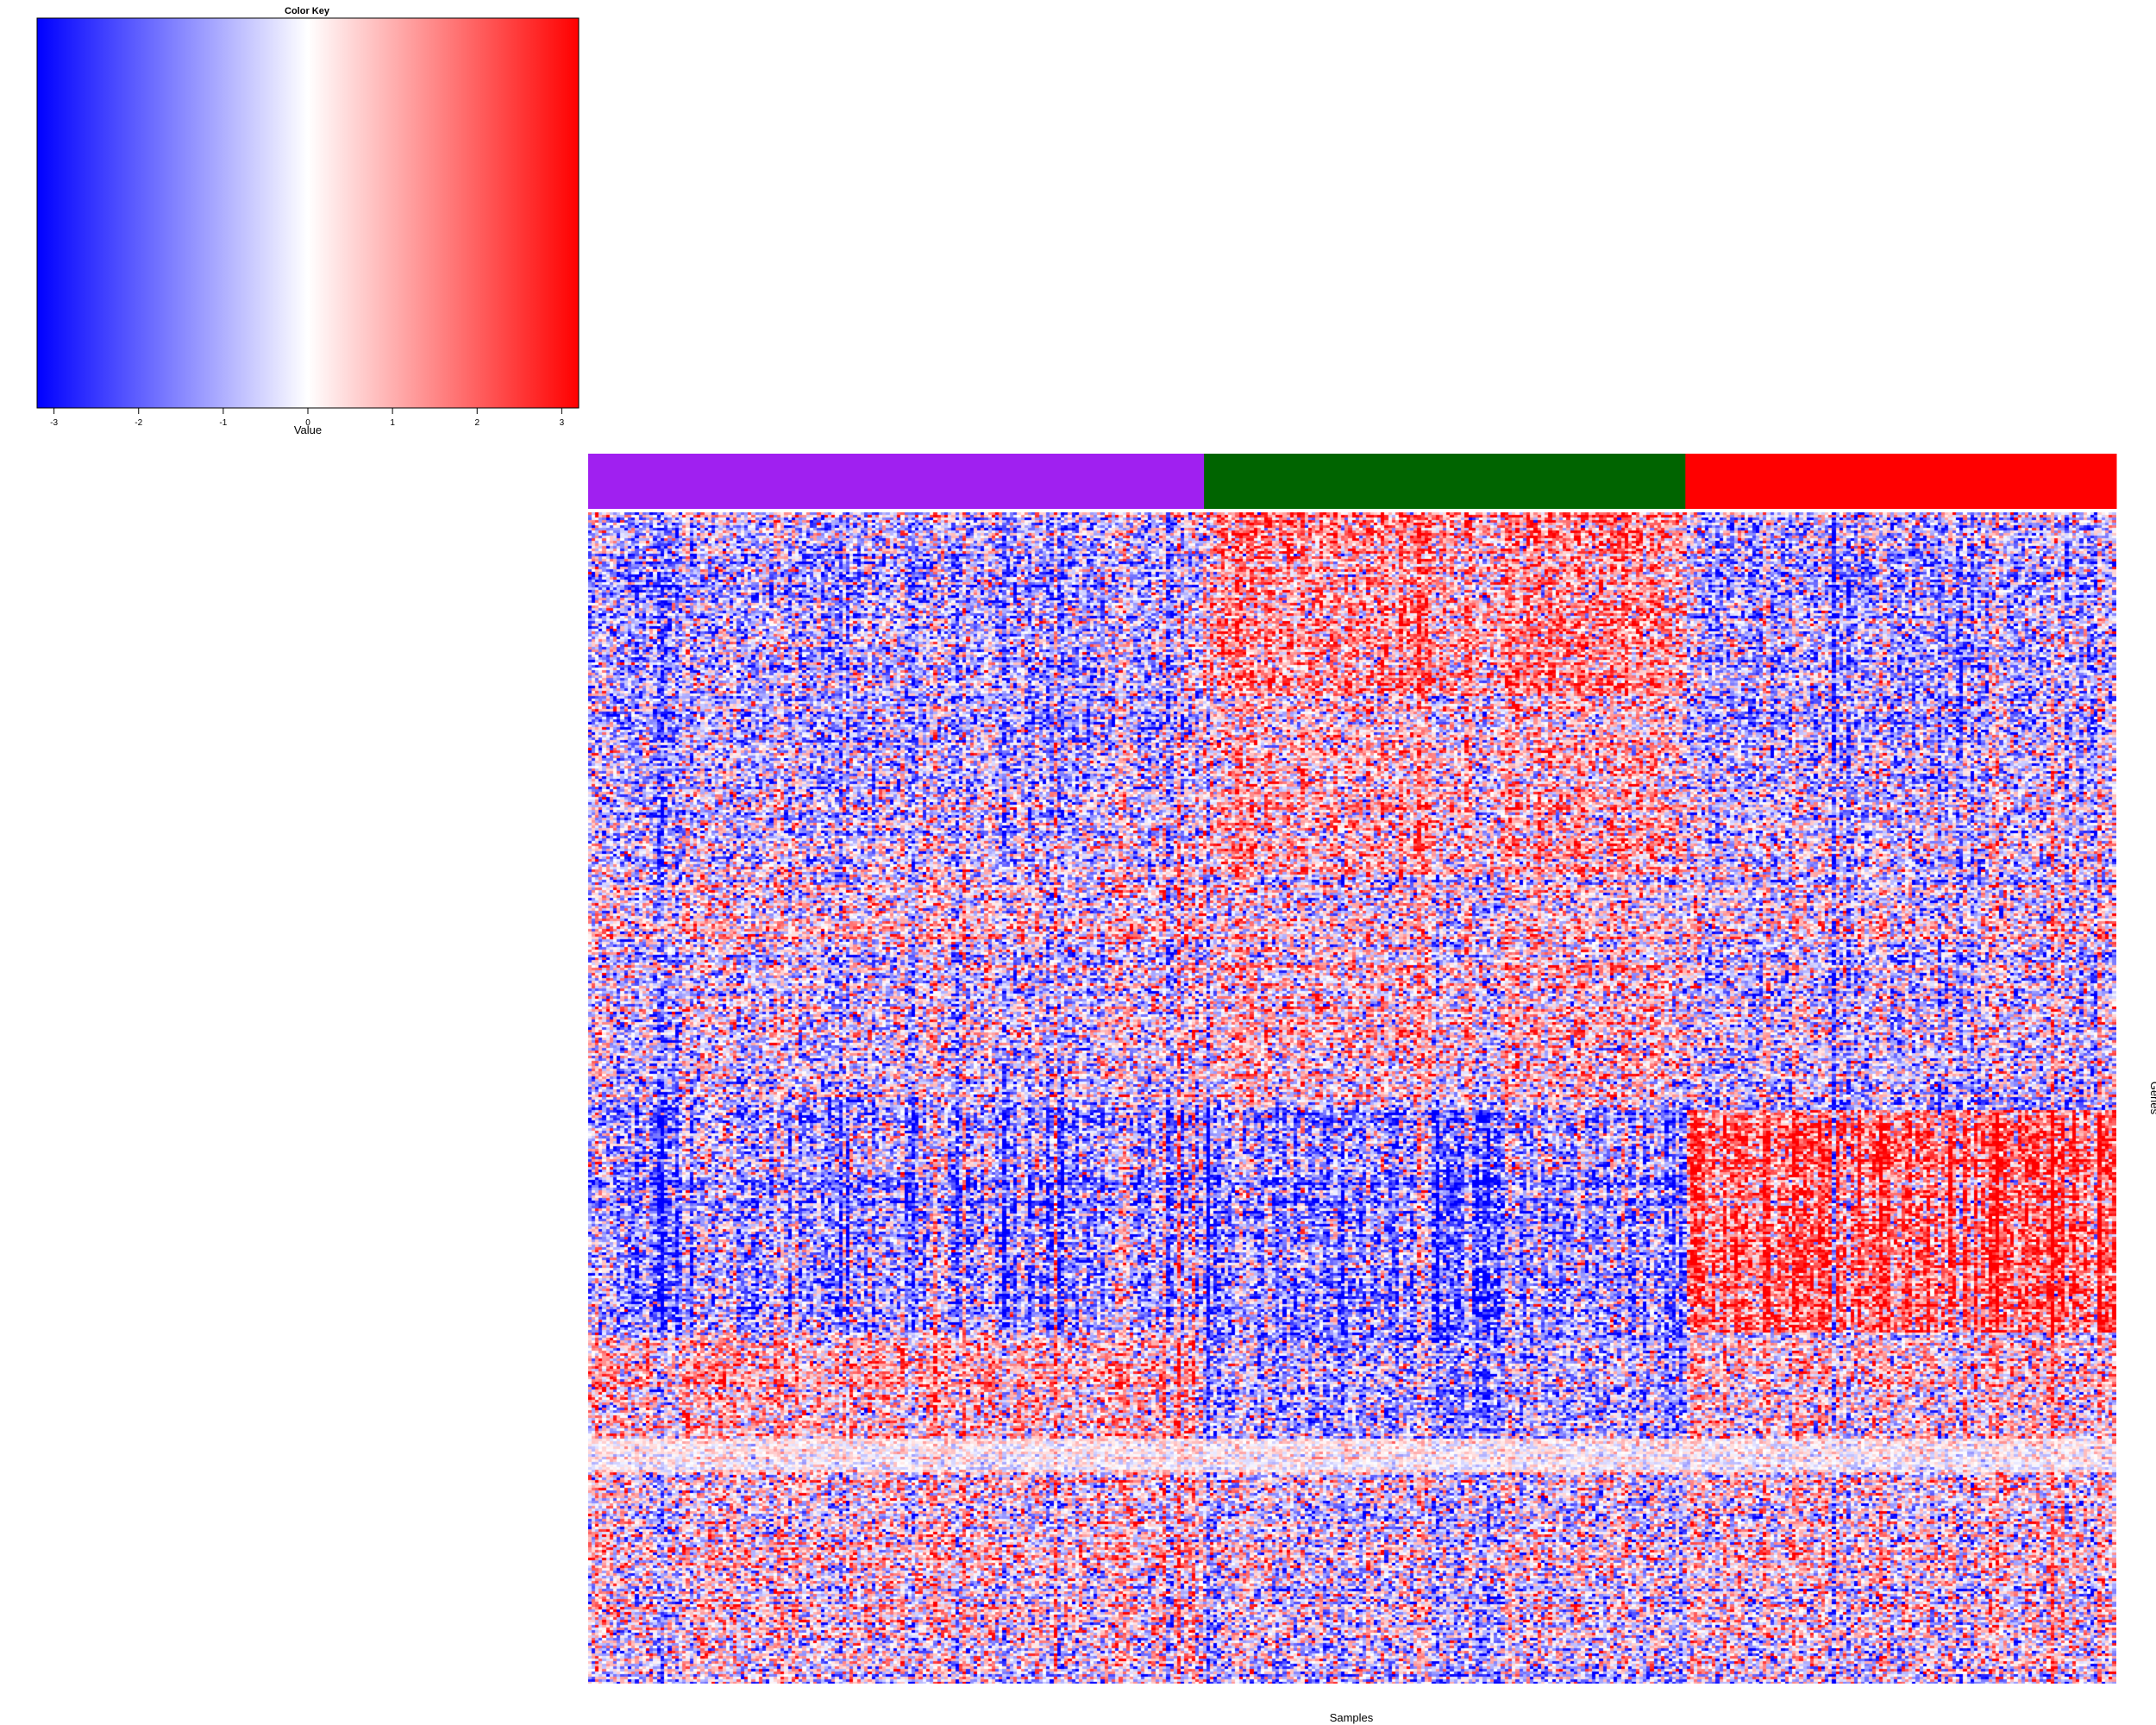  Describe the element at coordinates (1352, 1718) in the screenshot. I see `x-axis-label: Samples` at that location.